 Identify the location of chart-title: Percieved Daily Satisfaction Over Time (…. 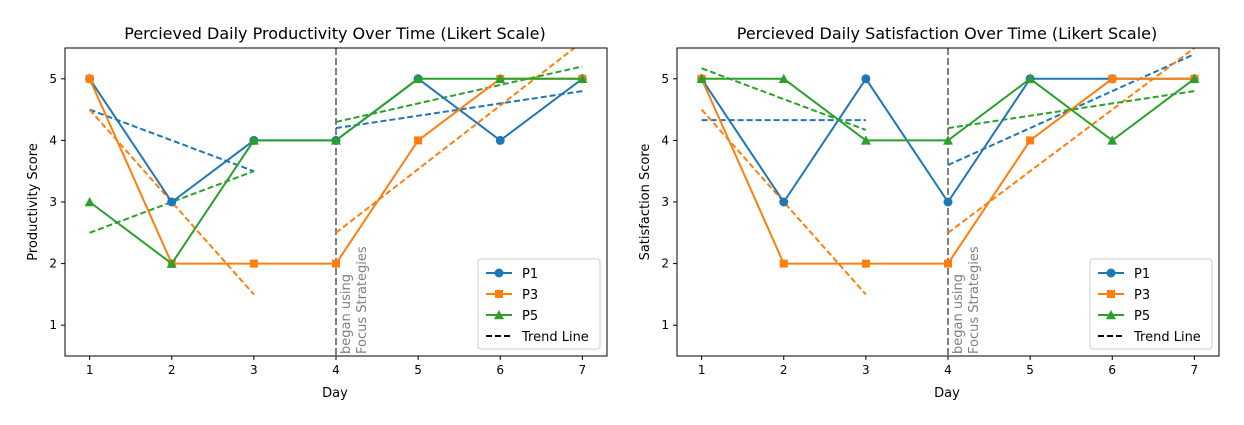
(947, 33).